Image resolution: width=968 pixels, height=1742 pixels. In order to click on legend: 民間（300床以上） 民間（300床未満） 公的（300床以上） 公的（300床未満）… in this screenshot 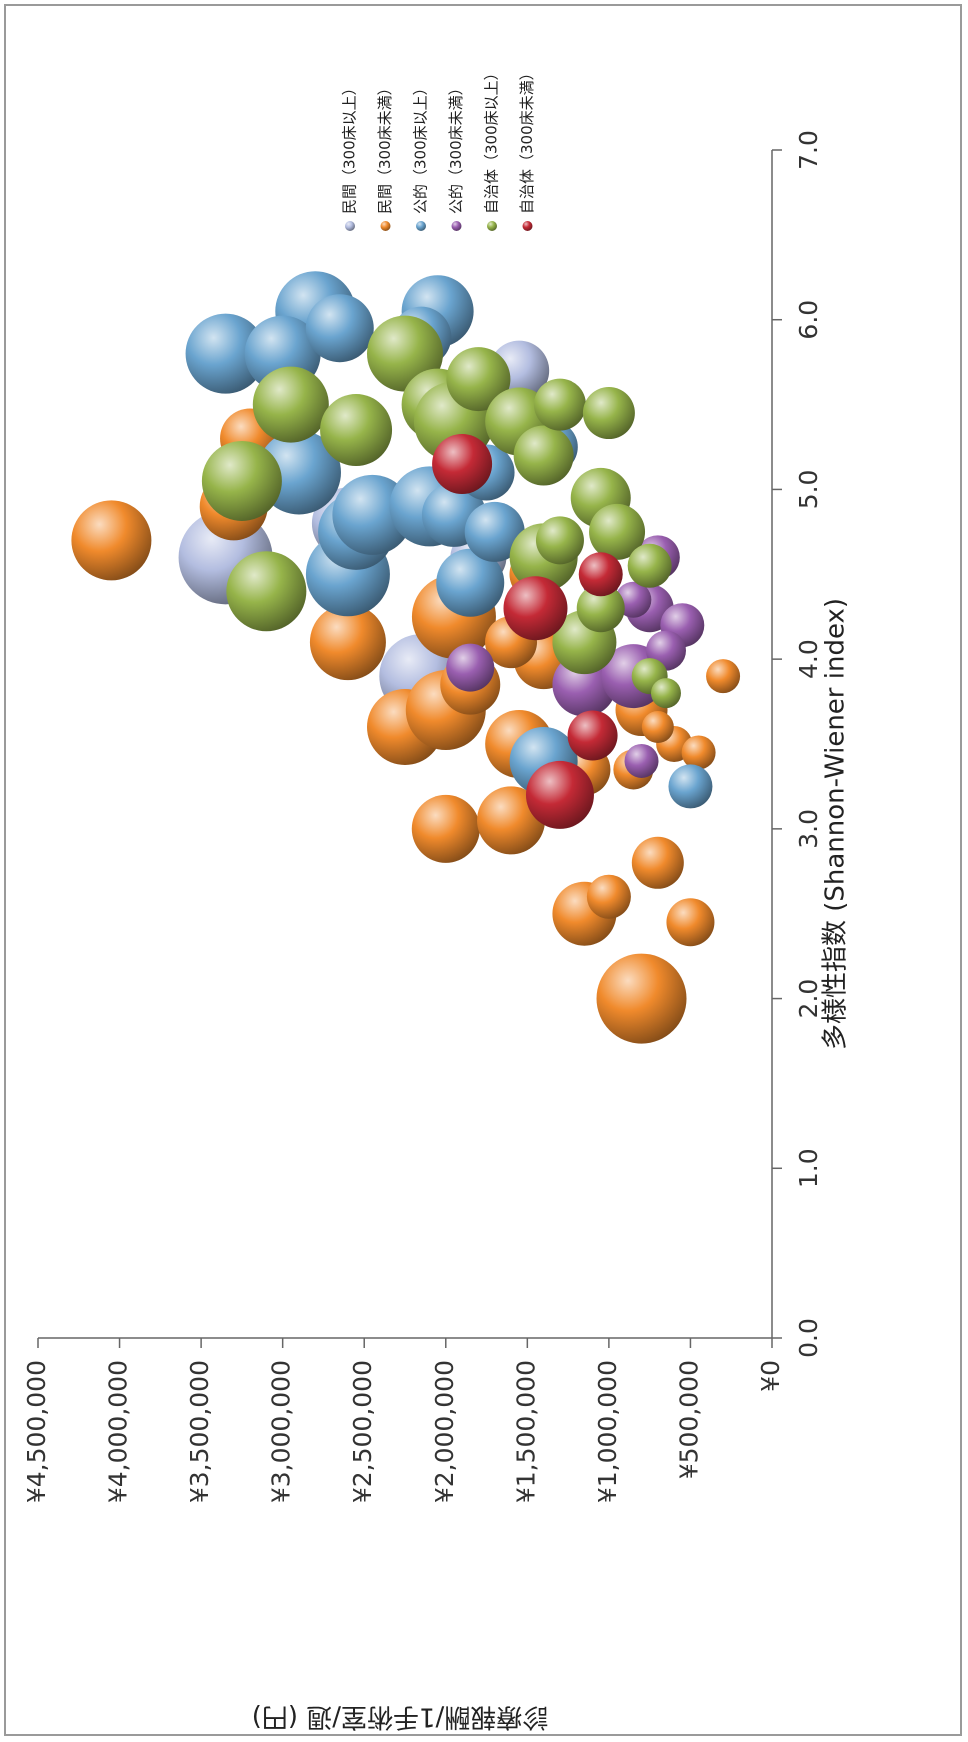, I will do `click(438, 148)`.